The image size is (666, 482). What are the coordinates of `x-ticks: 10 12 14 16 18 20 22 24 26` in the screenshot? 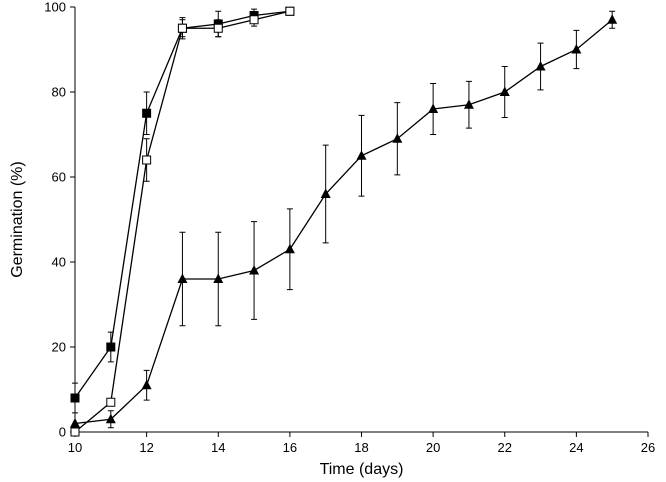 It's located at (361, 443).